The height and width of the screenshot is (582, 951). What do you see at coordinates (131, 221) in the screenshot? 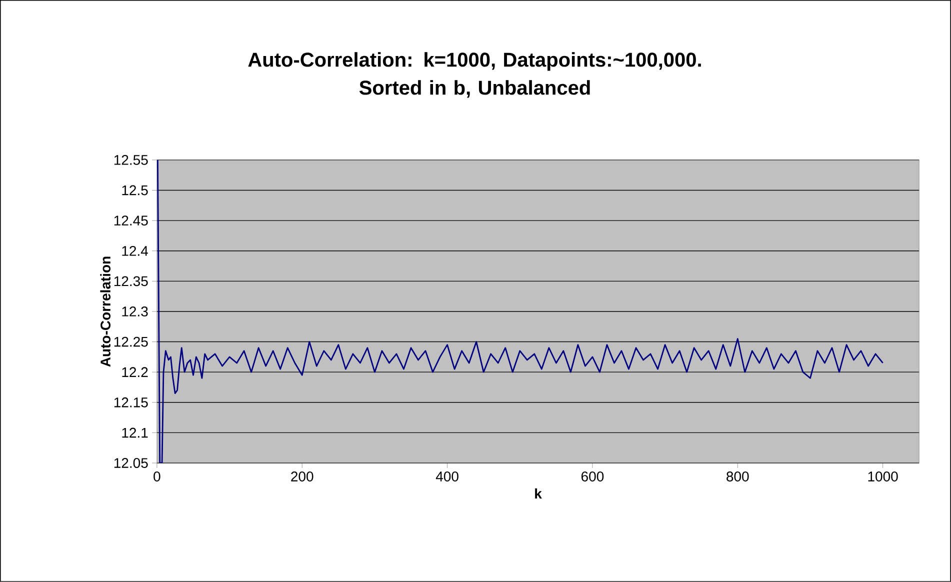
I see `y-tick-label: 12.45` at bounding box center [131, 221].